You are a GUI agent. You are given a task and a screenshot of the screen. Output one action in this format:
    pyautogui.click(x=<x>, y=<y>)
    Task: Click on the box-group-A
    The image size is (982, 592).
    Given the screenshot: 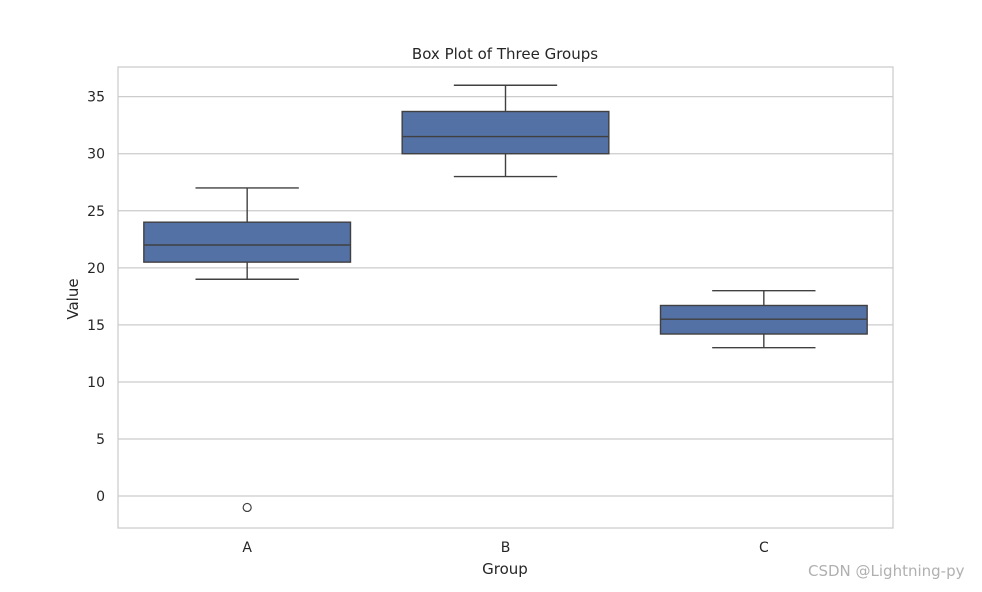 What is the action you would take?
    pyautogui.click(x=247, y=350)
    